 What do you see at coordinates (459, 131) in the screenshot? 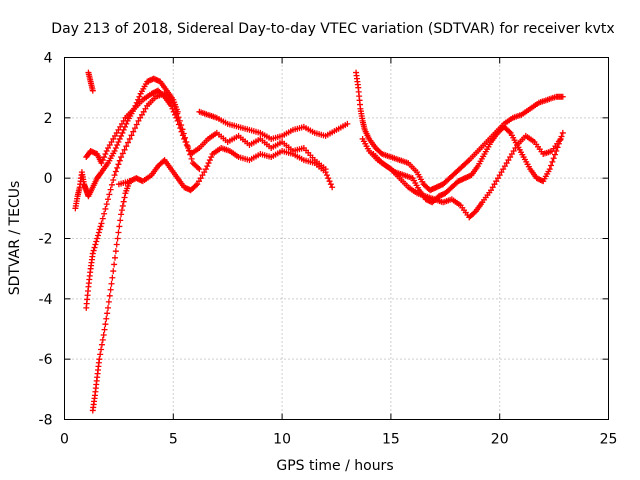
I see `series-track-h` at bounding box center [459, 131].